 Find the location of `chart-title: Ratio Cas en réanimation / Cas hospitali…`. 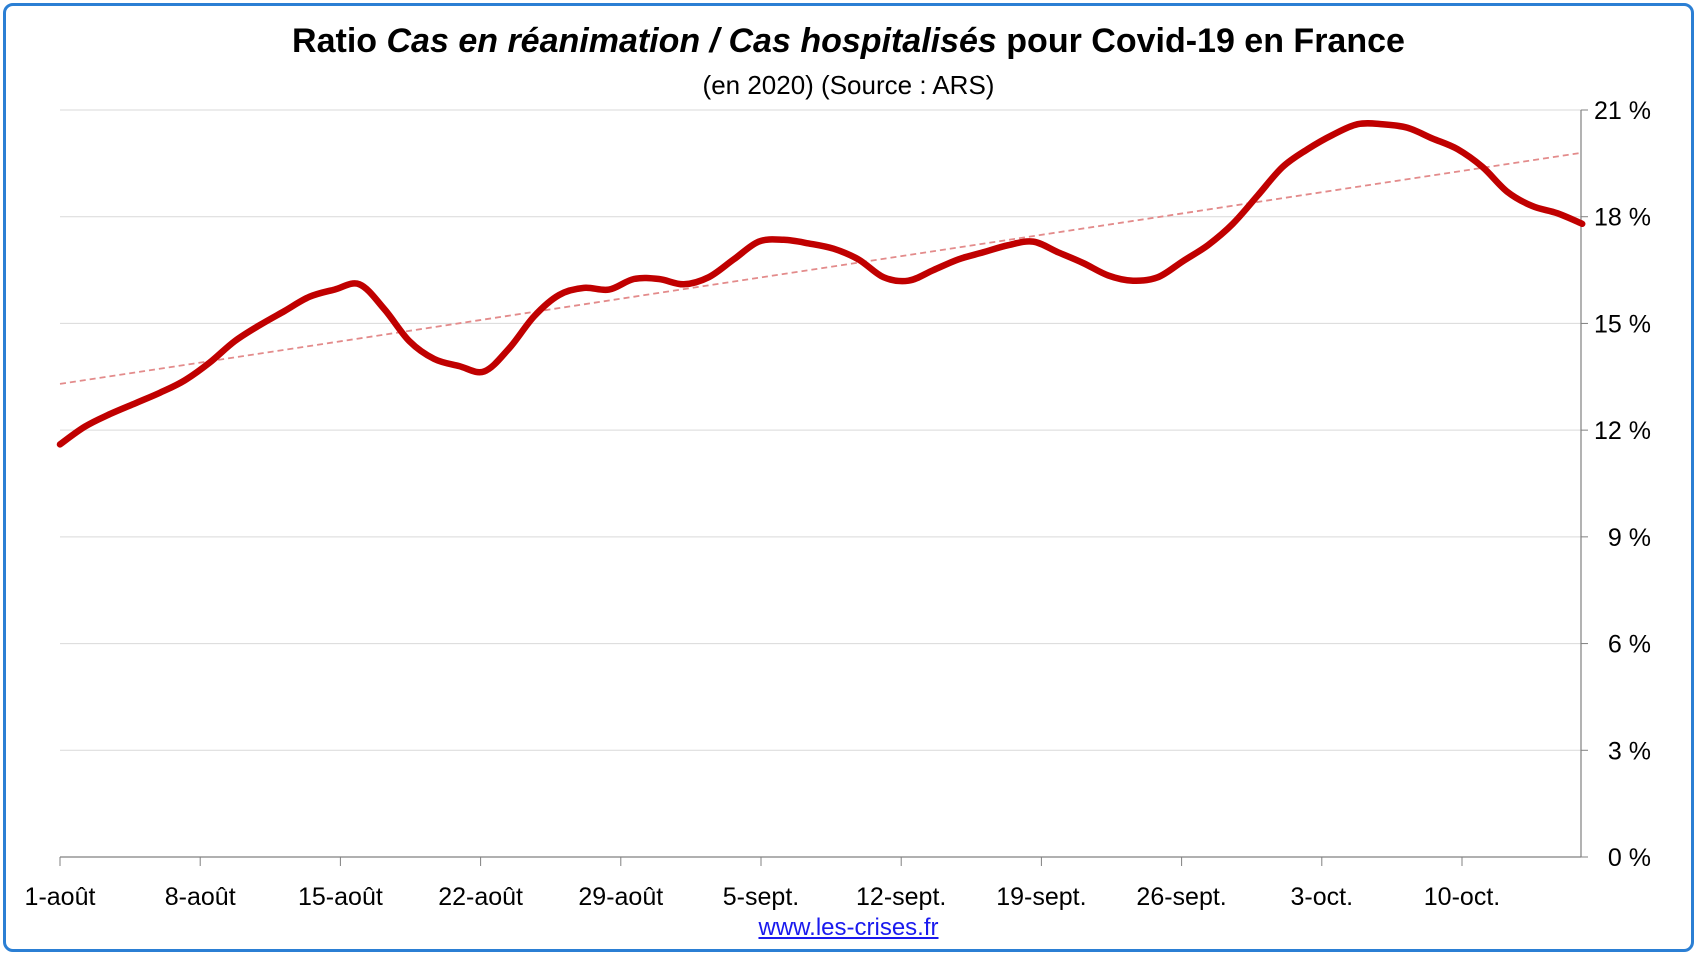

chart-title: Ratio Cas en réanimation / Cas hospitali… is located at coordinates (848, 41).